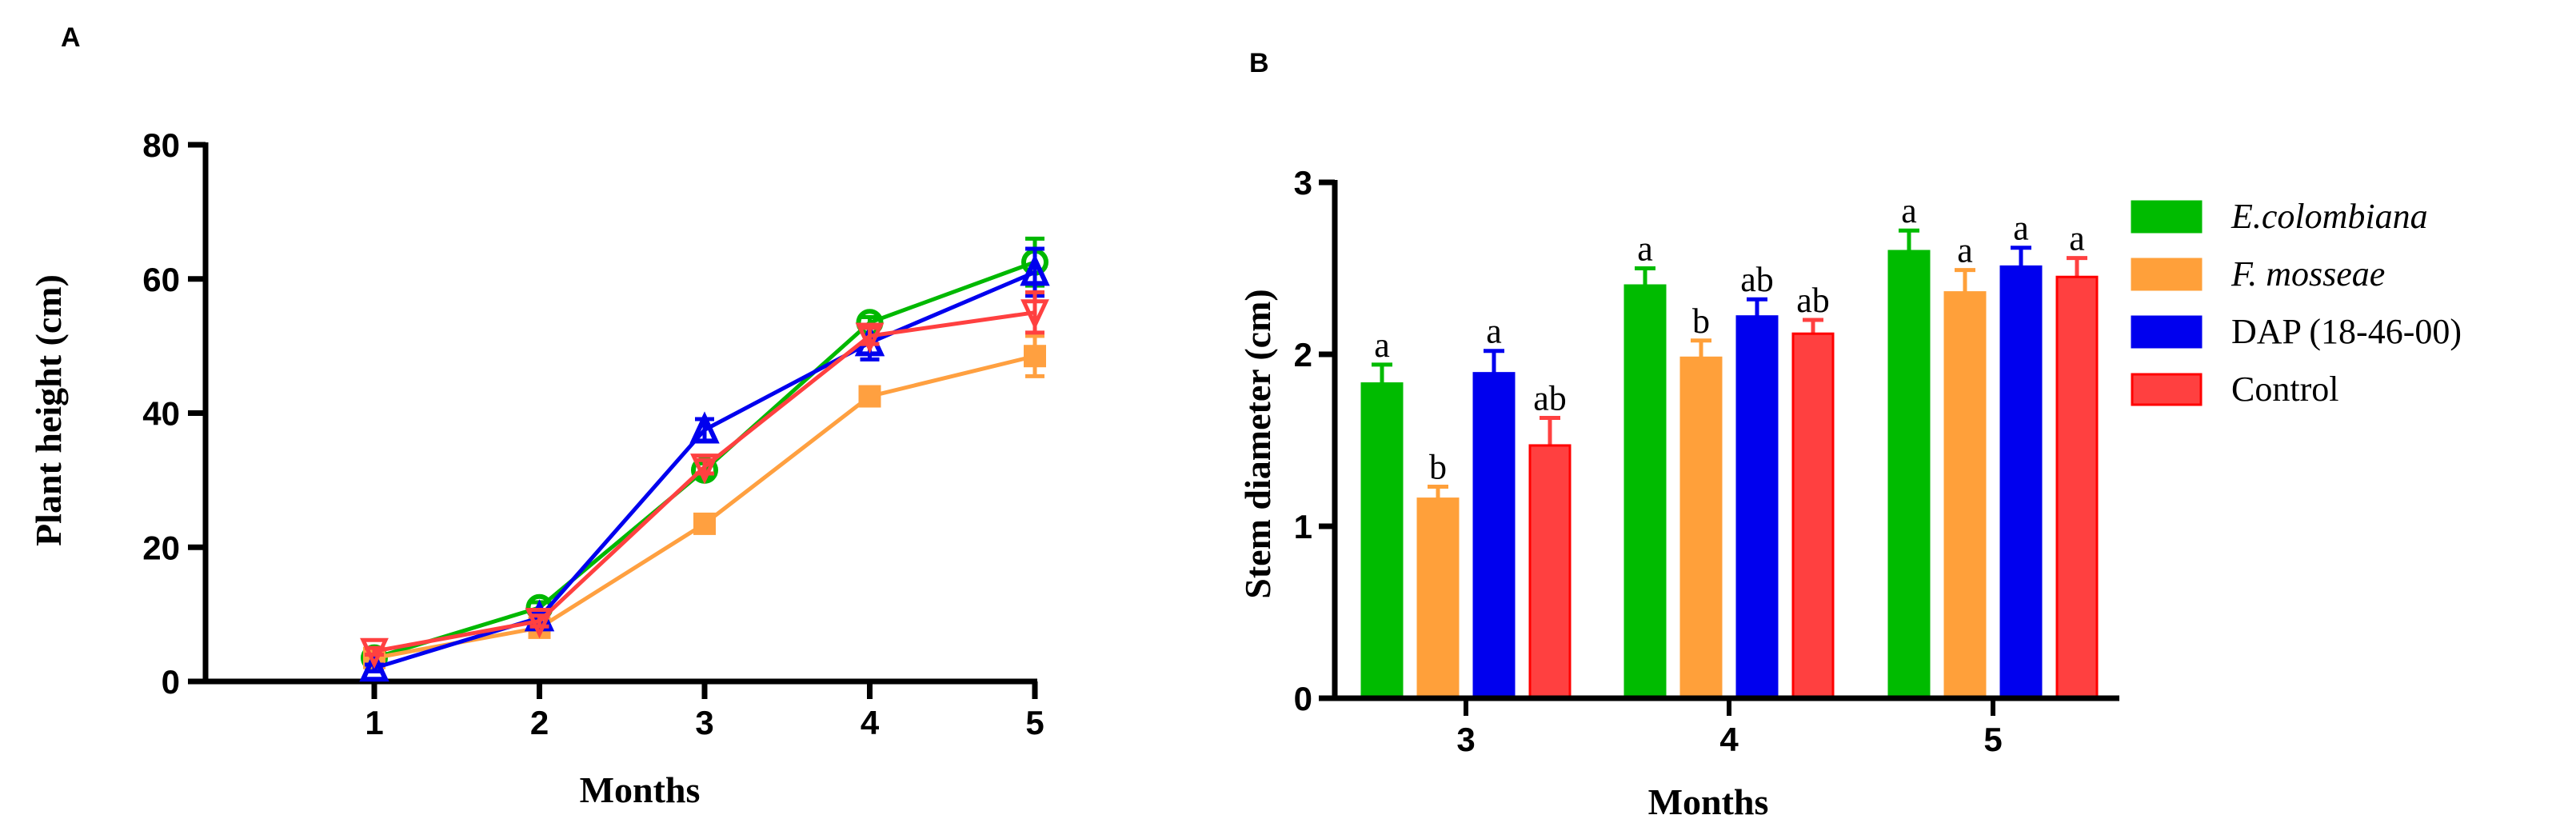 The width and height of the screenshot is (2576, 823). What do you see at coordinates (1303, 355) in the screenshot?
I see `y-tick-label: 2` at bounding box center [1303, 355].